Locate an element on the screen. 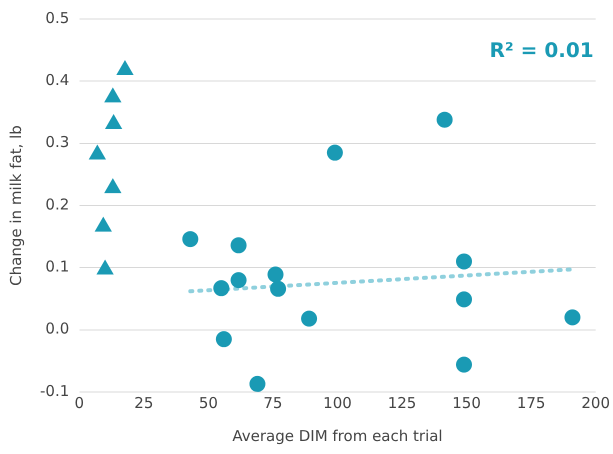  x-tick-label: 175 is located at coordinates (531, 403).